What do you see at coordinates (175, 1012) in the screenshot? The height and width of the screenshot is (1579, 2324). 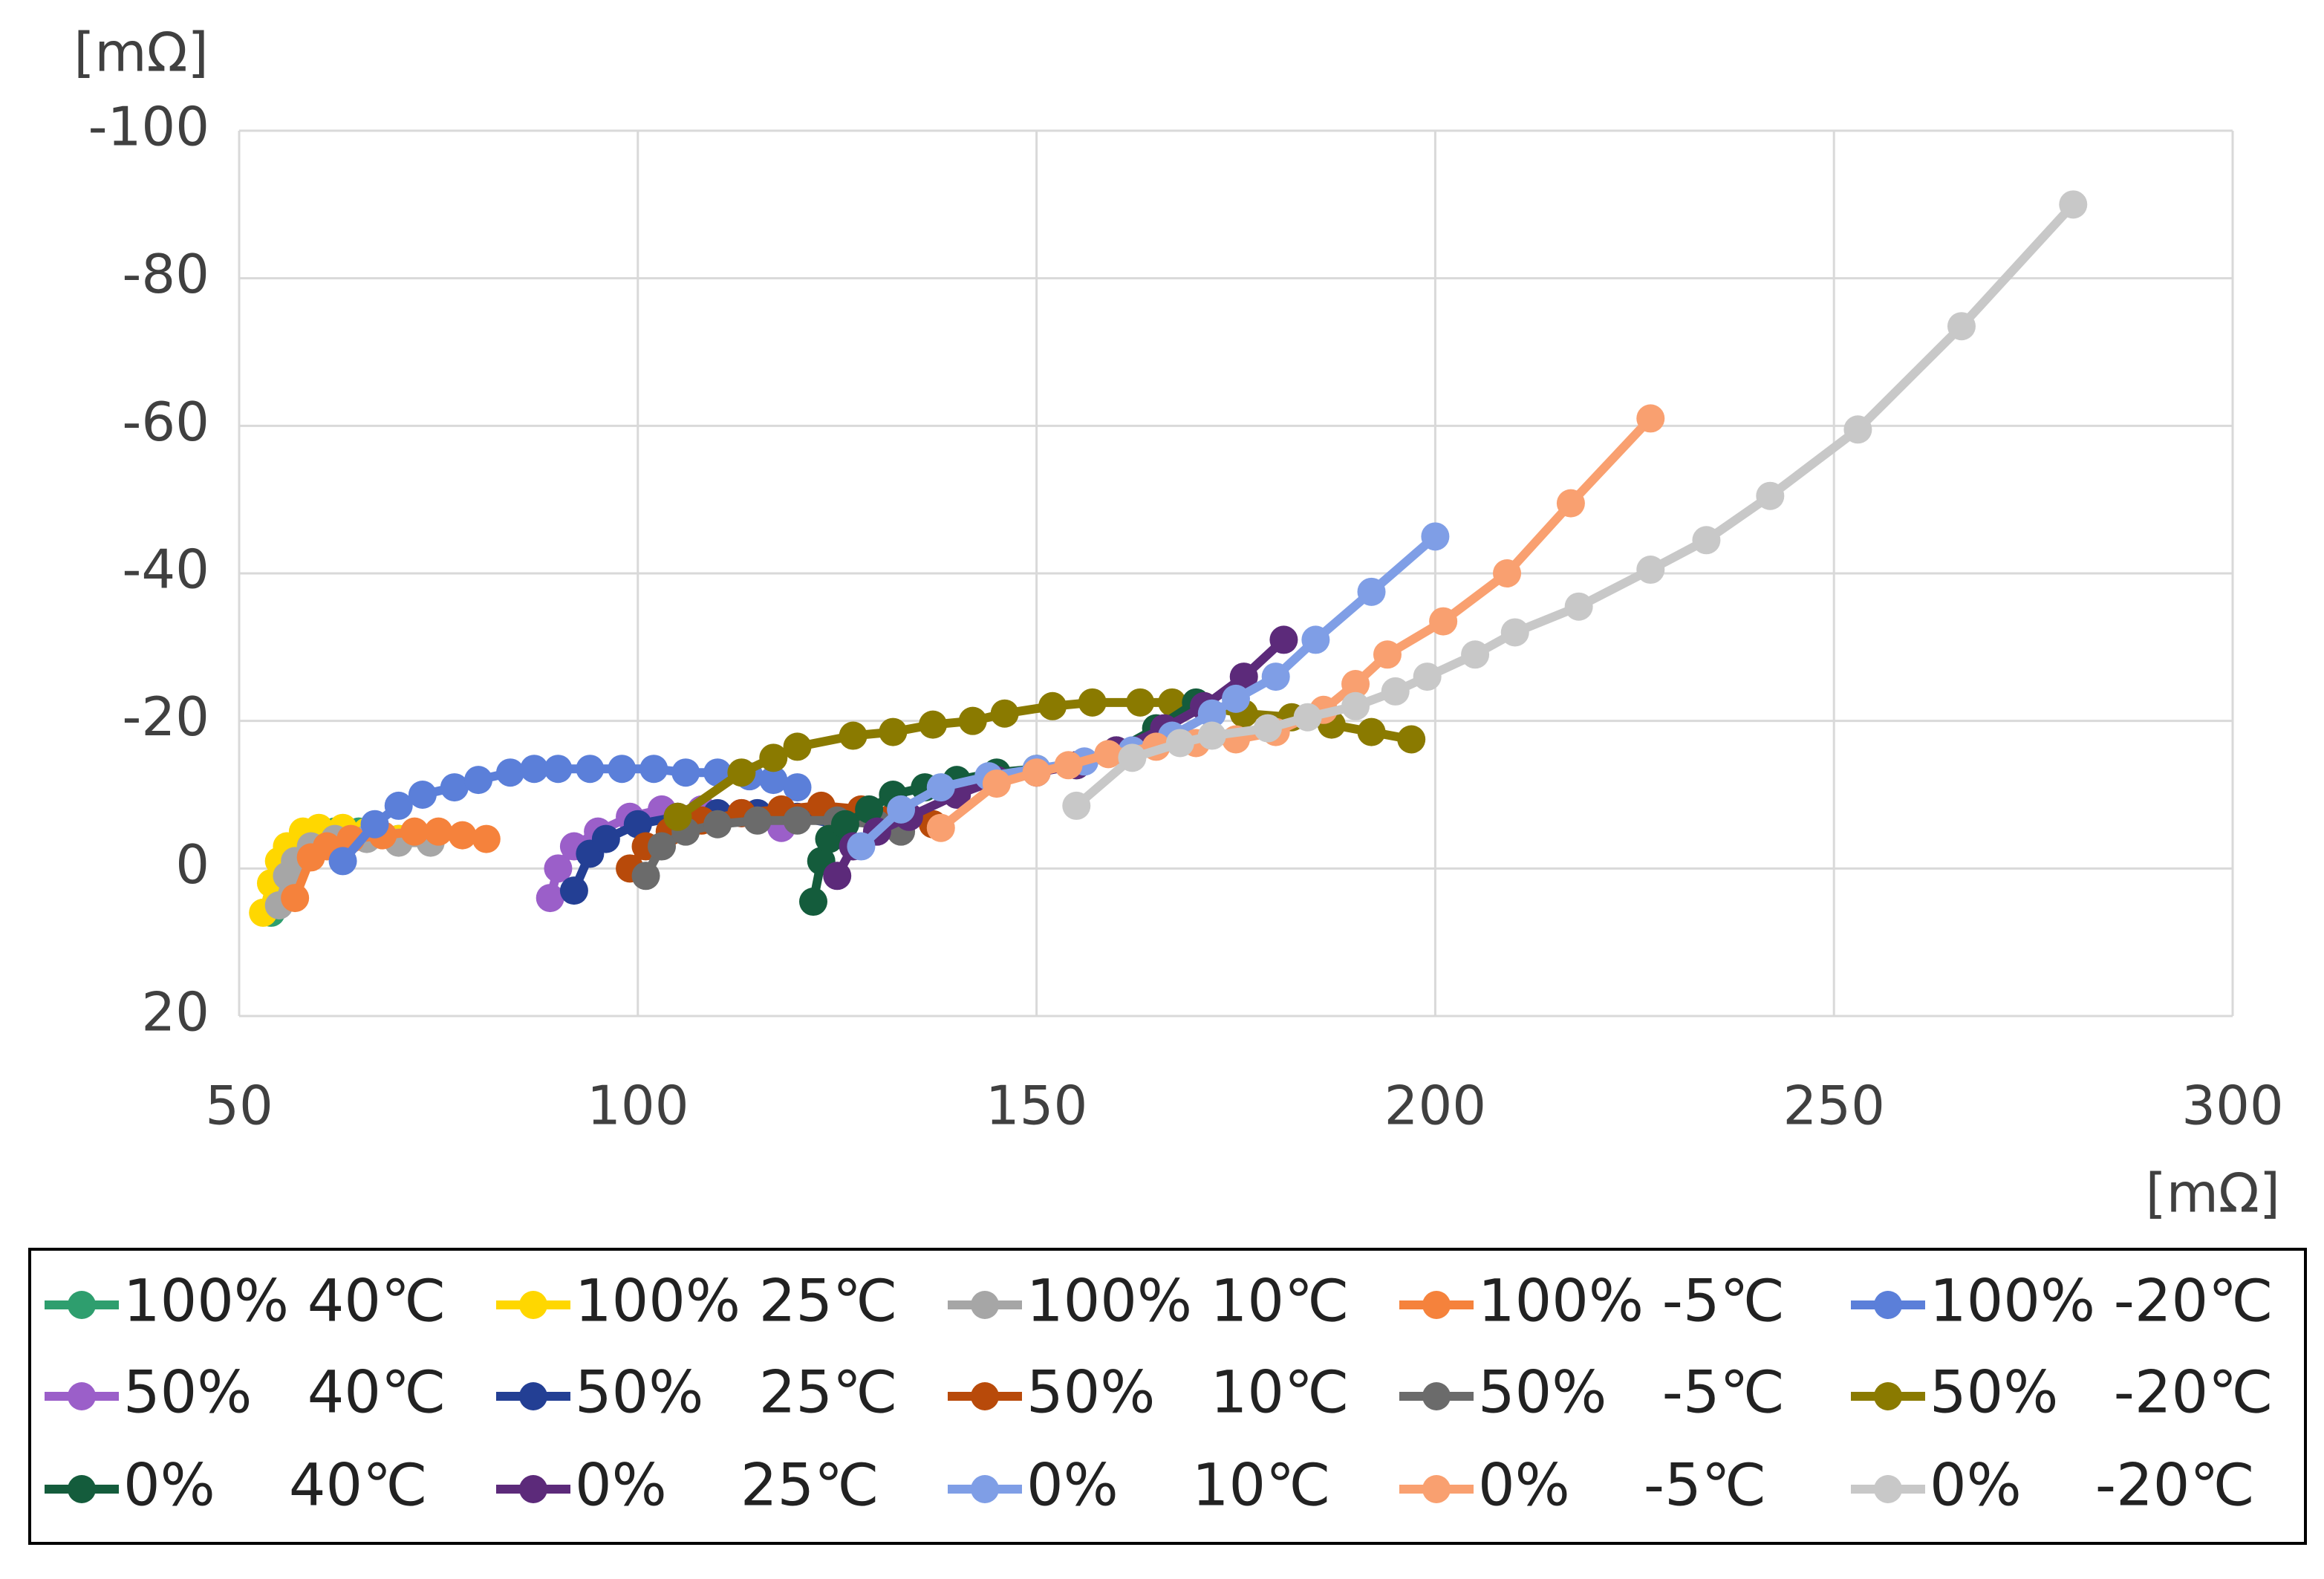 I see `y-tick-label: 20` at bounding box center [175, 1012].